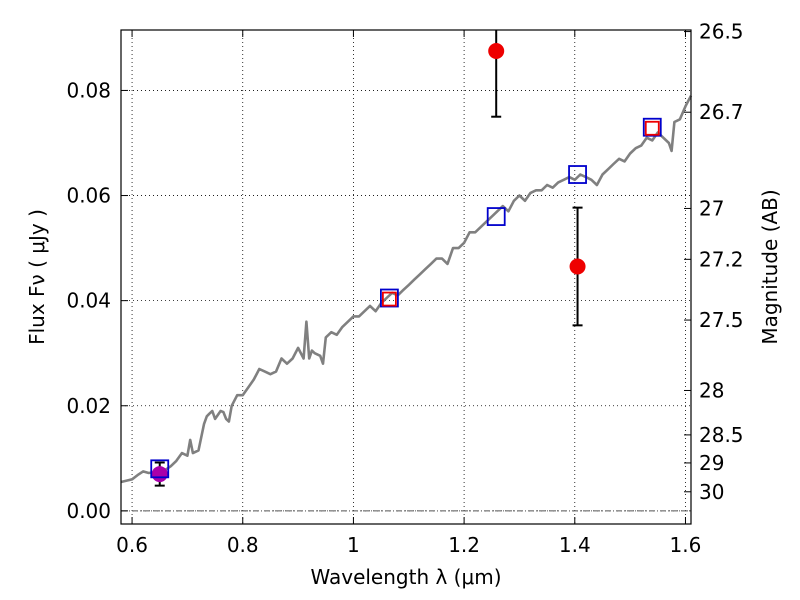 The image size is (800, 600). I want to click on x-tick-label: 1, so click(353, 545).